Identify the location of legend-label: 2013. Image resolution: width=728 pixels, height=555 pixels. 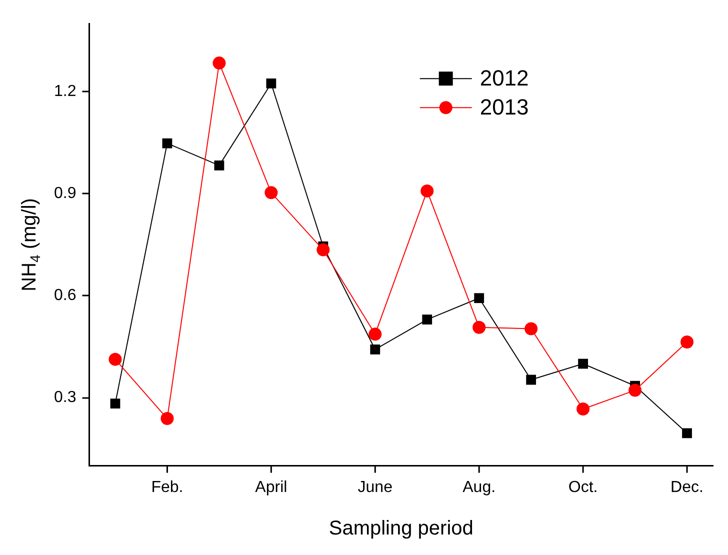
(504, 107).